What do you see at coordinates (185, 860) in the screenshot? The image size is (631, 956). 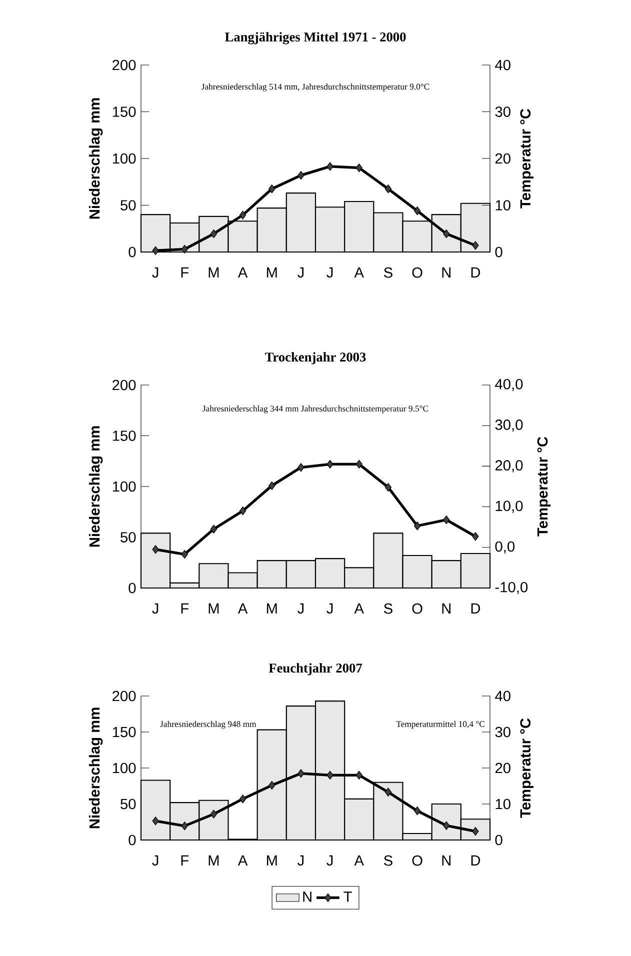 I see `x-tick-label: F` at bounding box center [185, 860].